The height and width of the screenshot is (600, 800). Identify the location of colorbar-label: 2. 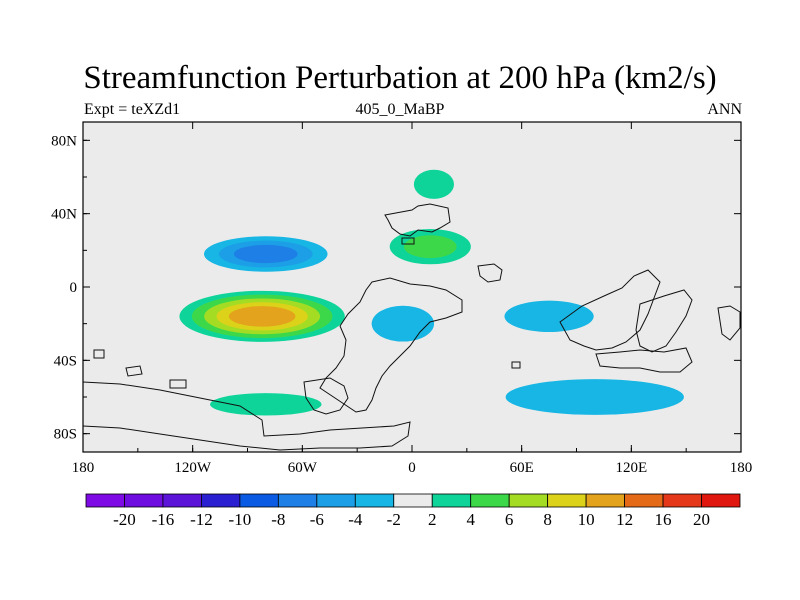
(432, 519).